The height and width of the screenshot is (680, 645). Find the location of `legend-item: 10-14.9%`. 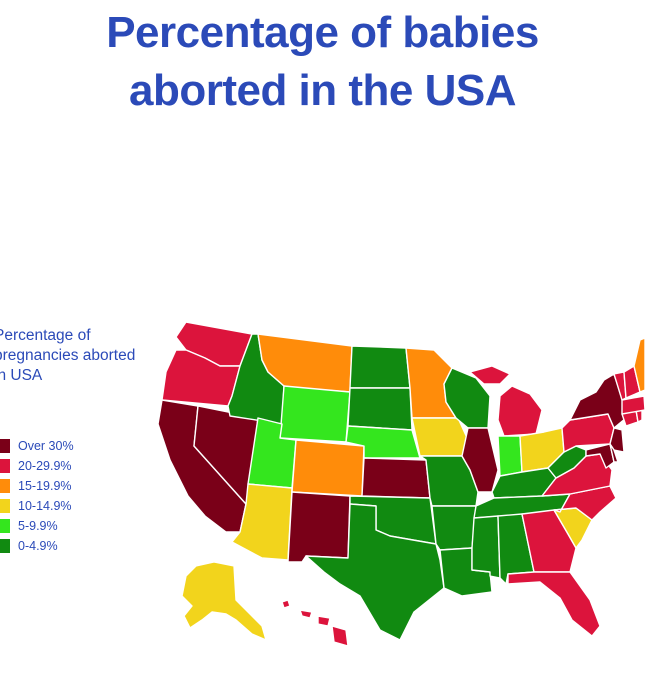

legend-item: 10-14.9% is located at coordinates (37, 506).